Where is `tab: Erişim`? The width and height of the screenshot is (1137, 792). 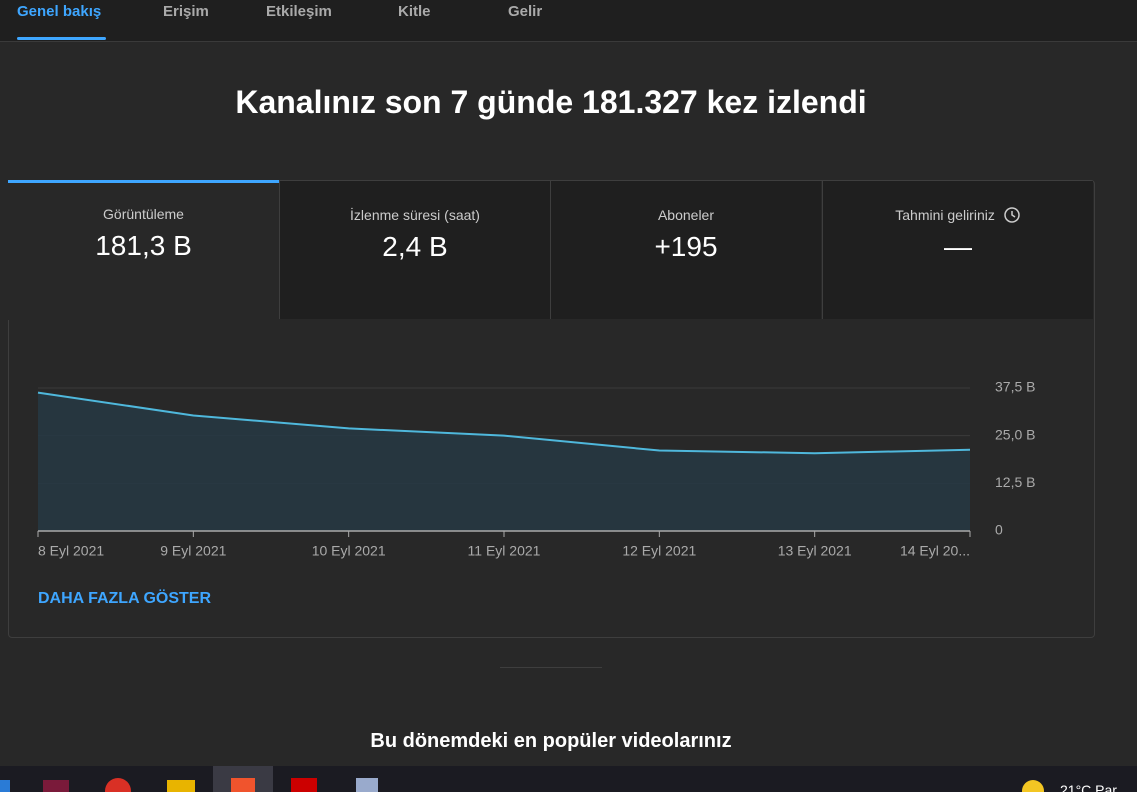
tab: Erişim is located at coordinates (186, 11).